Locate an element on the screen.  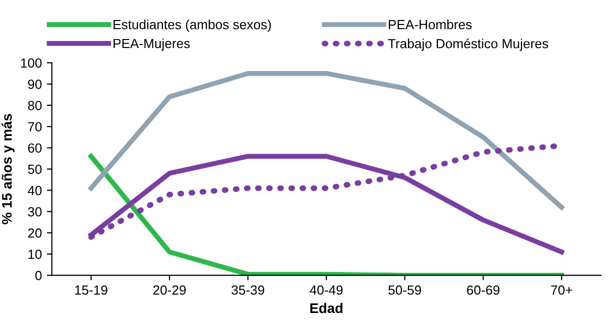
x-tick-label: 60-69 is located at coordinates (483, 290).